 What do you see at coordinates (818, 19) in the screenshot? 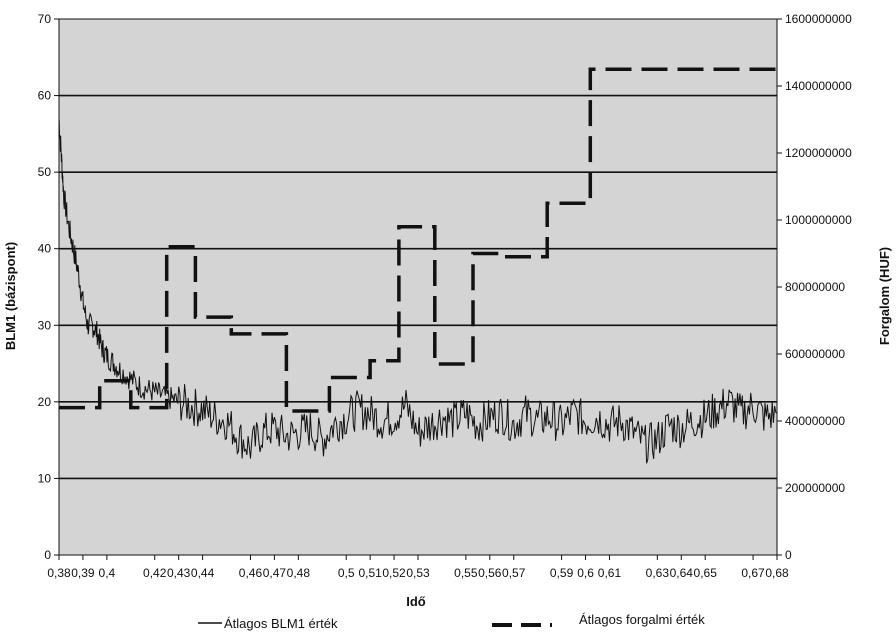
I see `right-tick-label: 1600000000` at bounding box center [818, 19].